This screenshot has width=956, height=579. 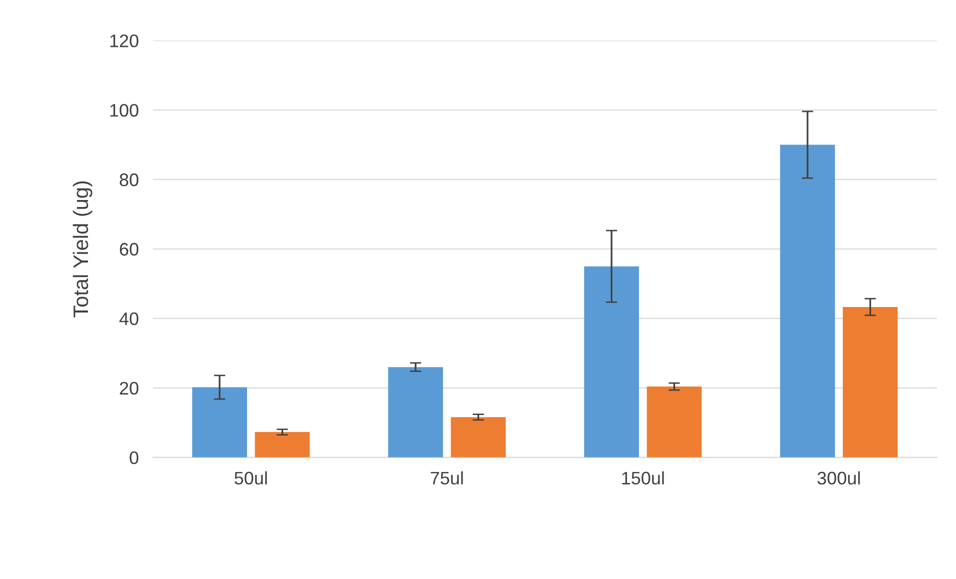 I want to click on y-tick-label: 20, so click(x=129, y=388).